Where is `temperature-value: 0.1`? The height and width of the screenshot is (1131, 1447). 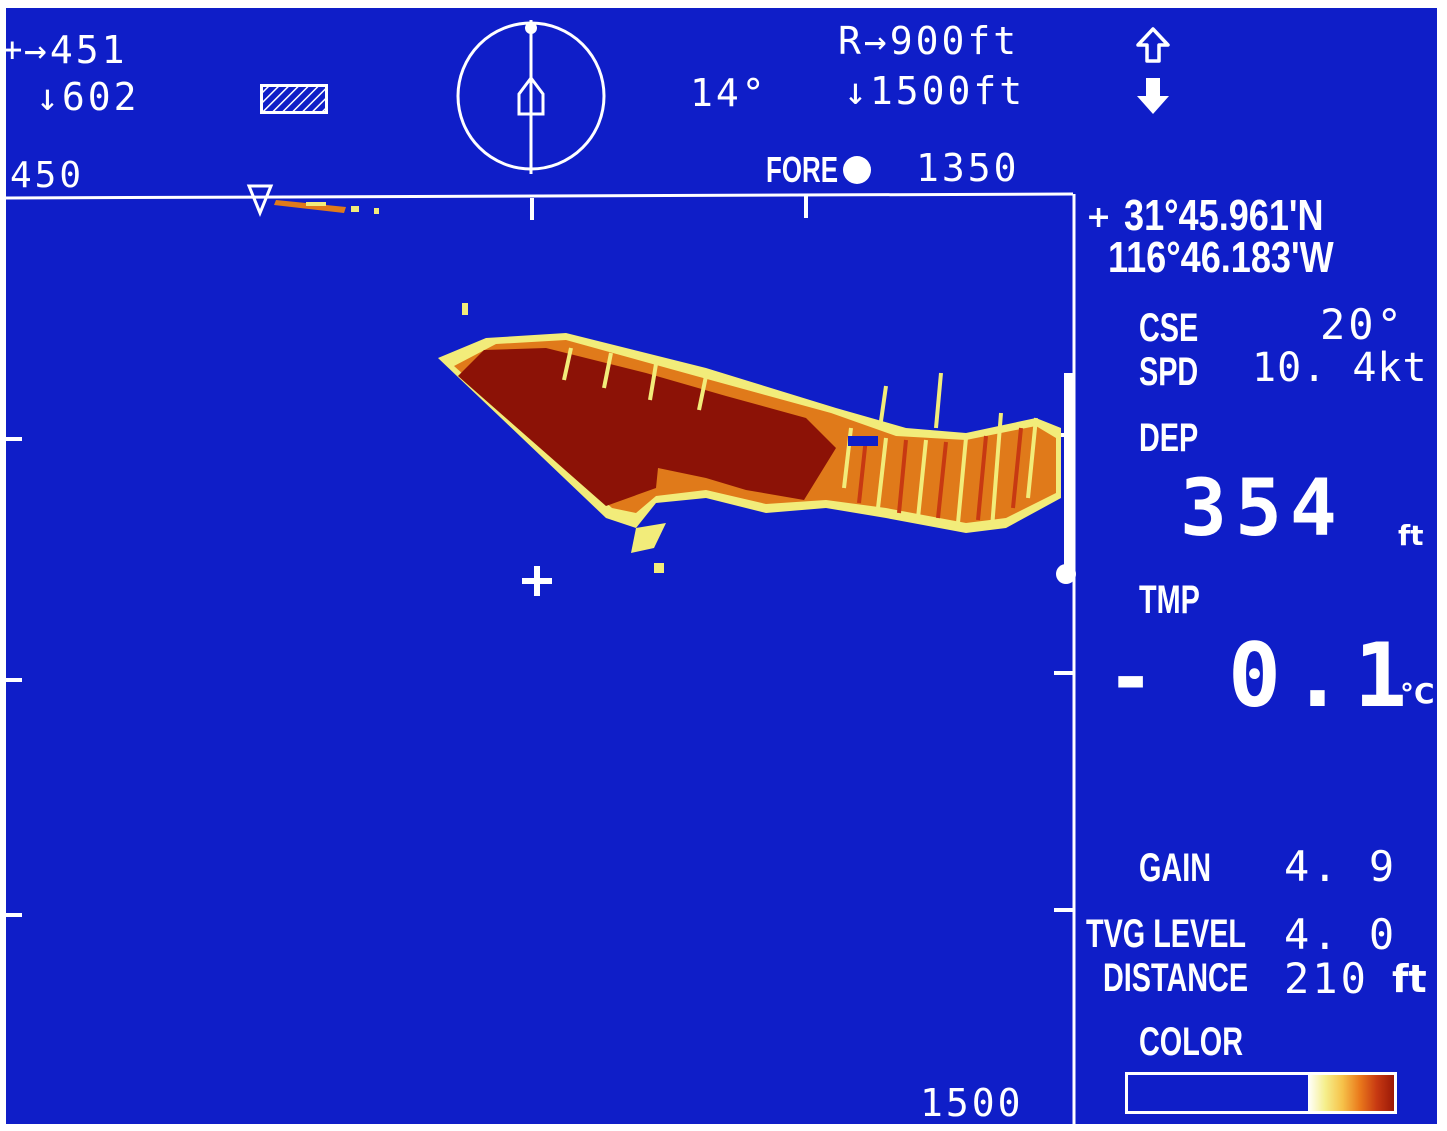 temperature-value: 0.1 is located at coordinates (1322, 675).